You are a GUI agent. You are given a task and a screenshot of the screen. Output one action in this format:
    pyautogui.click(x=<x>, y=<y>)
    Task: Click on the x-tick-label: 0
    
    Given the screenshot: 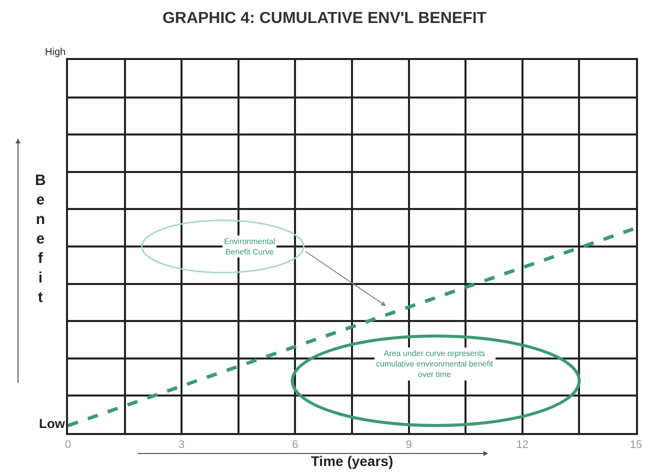 What is the action you would take?
    pyautogui.click(x=68, y=445)
    